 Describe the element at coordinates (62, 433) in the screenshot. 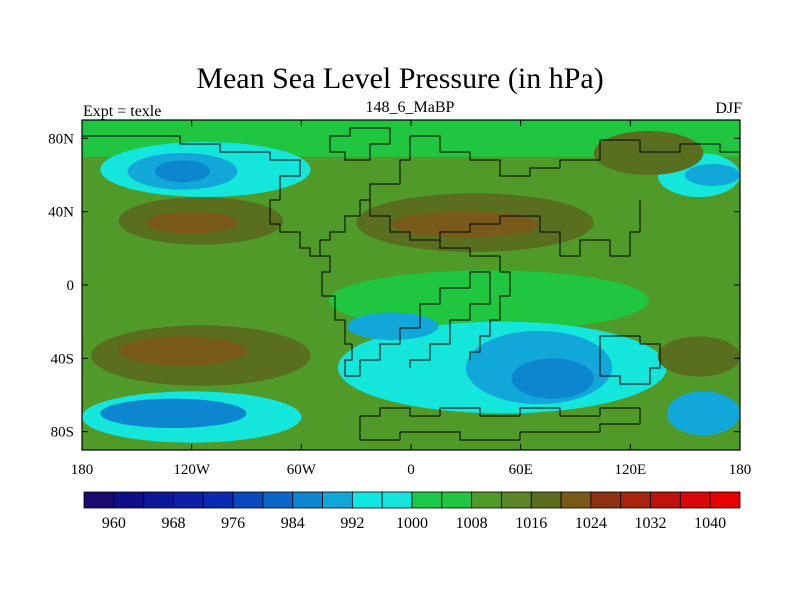

I see `y-tick-label: 80S` at that location.